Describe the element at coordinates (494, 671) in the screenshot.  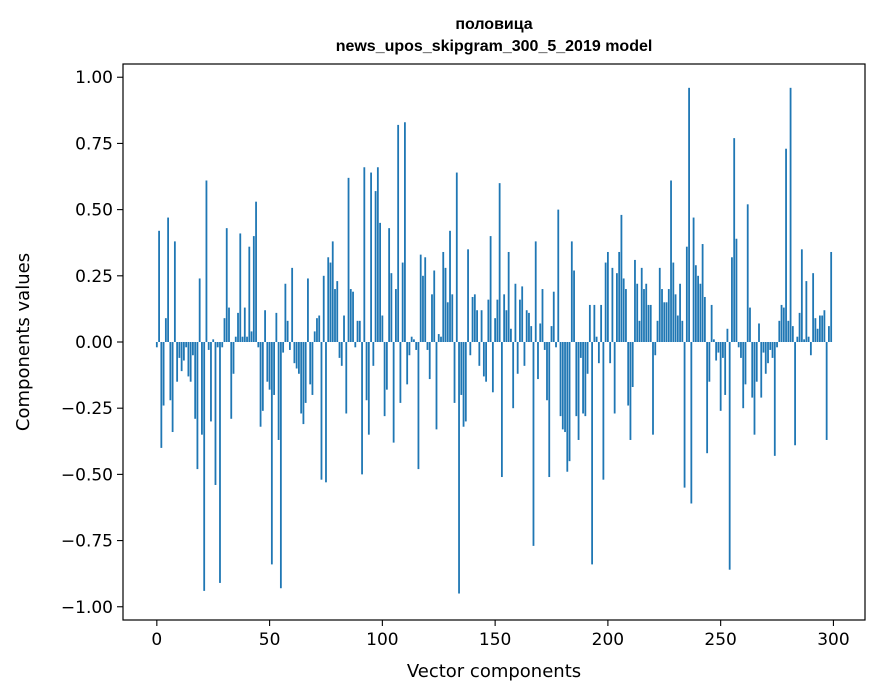
I see `x-axis-label: Vector components` at that location.